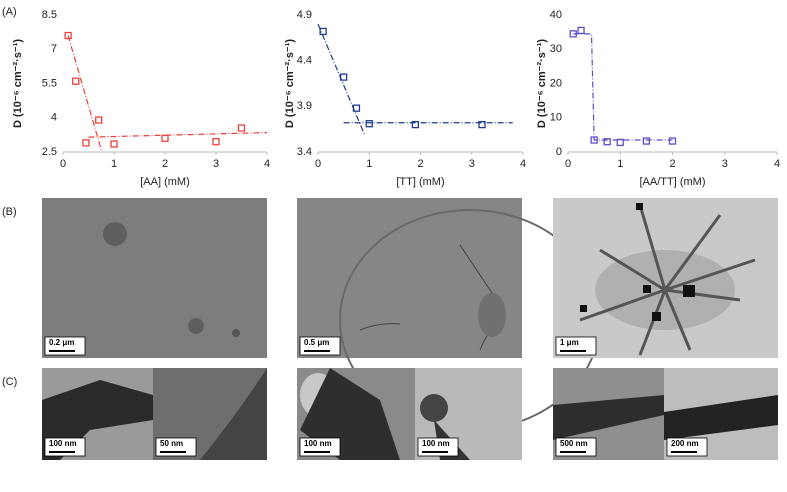 Image resolution: width=787 pixels, height=492 pixels. What do you see at coordinates (559, 152) in the screenshot?
I see `y-tick-label: 0` at bounding box center [559, 152].